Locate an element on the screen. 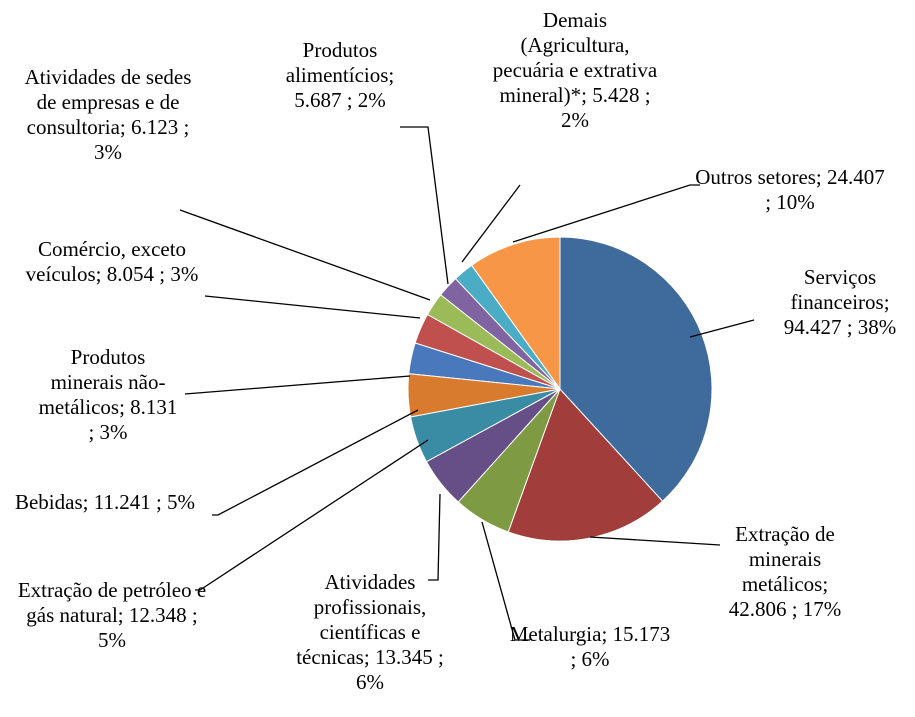 The height and width of the screenshot is (717, 915). data-label: Outros setores; 24.407 ; 10% is located at coordinates (790, 190).